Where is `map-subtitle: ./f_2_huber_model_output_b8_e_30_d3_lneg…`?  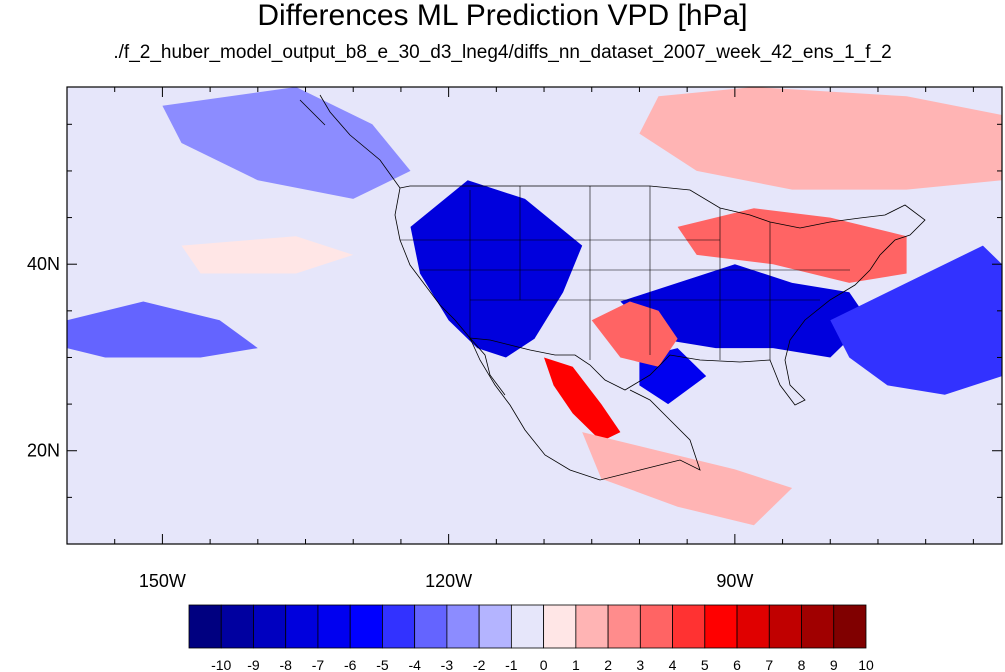
map-subtitle: ./f_2_huber_model_output_b8_e_30_d3_lneg… is located at coordinates (502, 52).